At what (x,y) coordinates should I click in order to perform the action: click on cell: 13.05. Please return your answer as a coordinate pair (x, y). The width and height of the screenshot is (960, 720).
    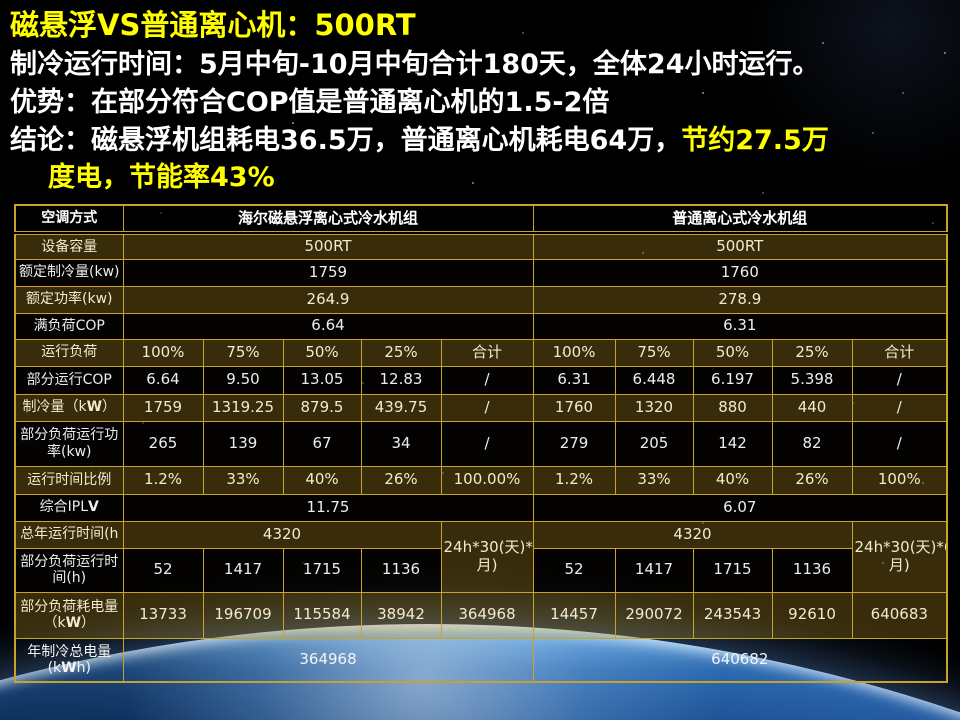
    Looking at the image, I should click on (322, 380).